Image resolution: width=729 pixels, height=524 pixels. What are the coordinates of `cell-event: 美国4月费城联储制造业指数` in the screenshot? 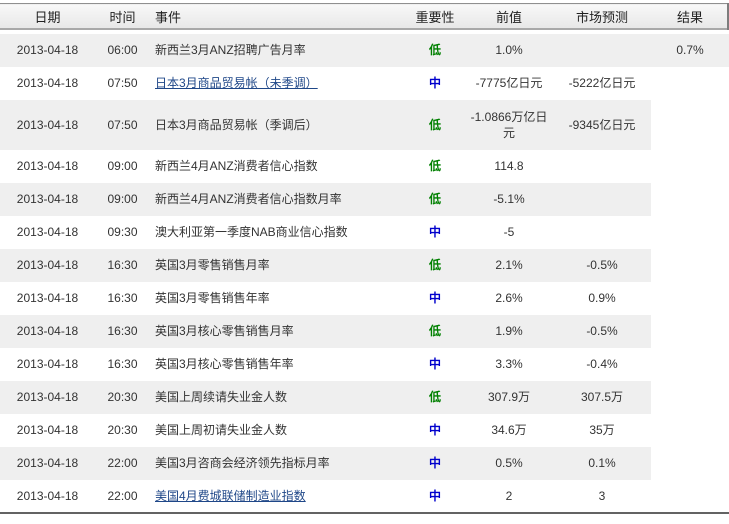 It's located at (277, 497).